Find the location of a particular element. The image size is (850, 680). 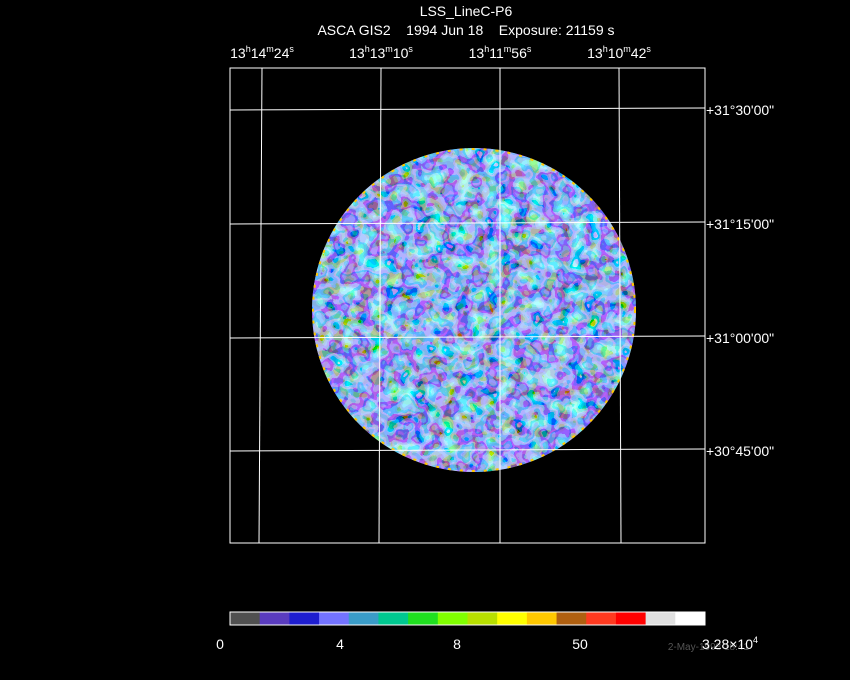

text-part: 4 is located at coordinates (340, 644).